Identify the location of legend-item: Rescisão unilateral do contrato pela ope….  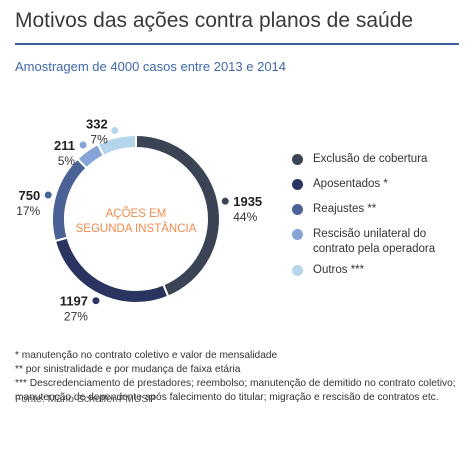
(381, 242).